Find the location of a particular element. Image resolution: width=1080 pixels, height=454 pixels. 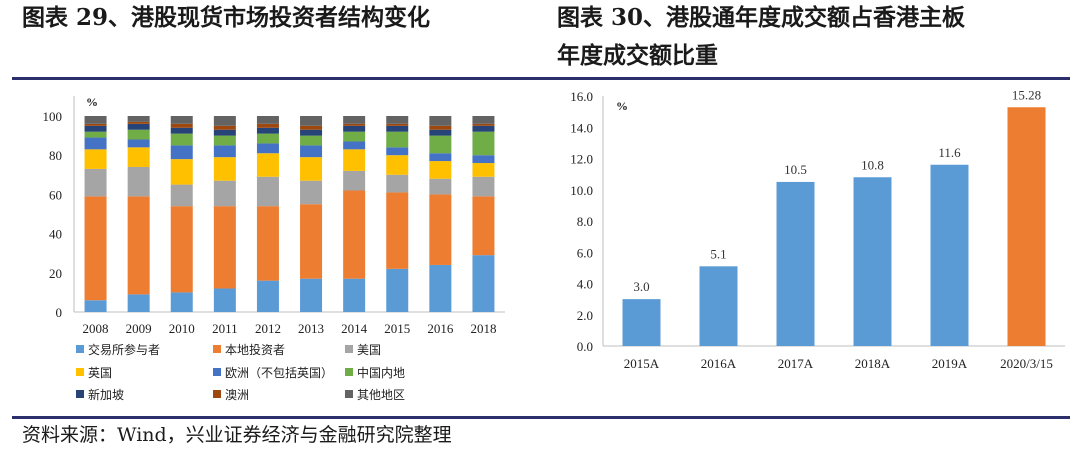

x-tick-label: 2019A is located at coordinates (950, 363).